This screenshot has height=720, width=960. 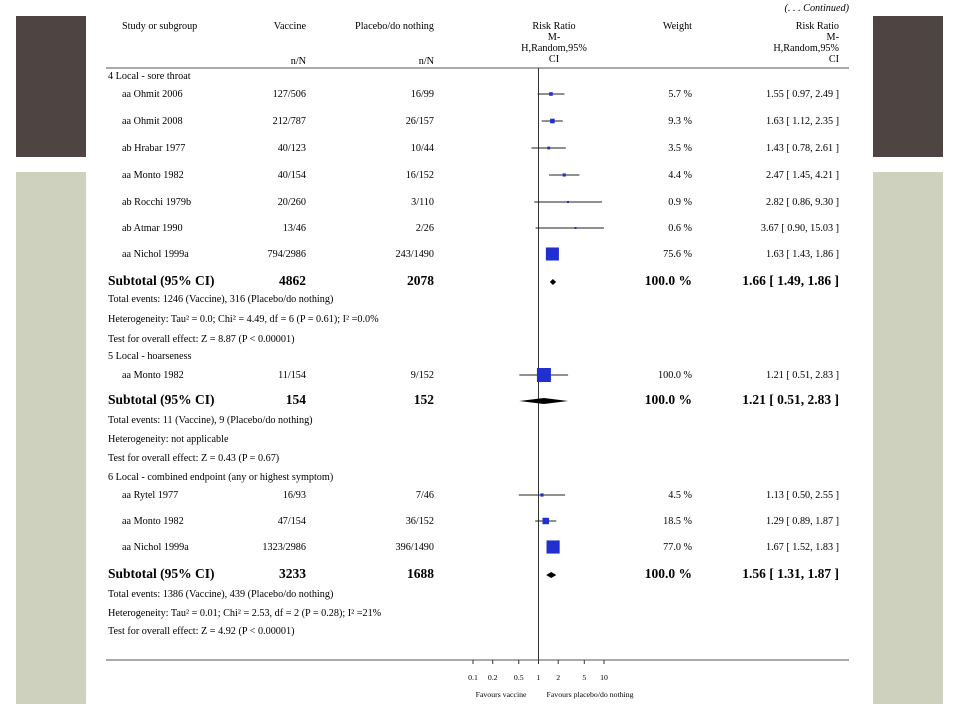 What do you see at coordinates (420, 573) in the screenshot?
I see `subtotal-placebo-total: 1688` at bounding box center [420, 573].